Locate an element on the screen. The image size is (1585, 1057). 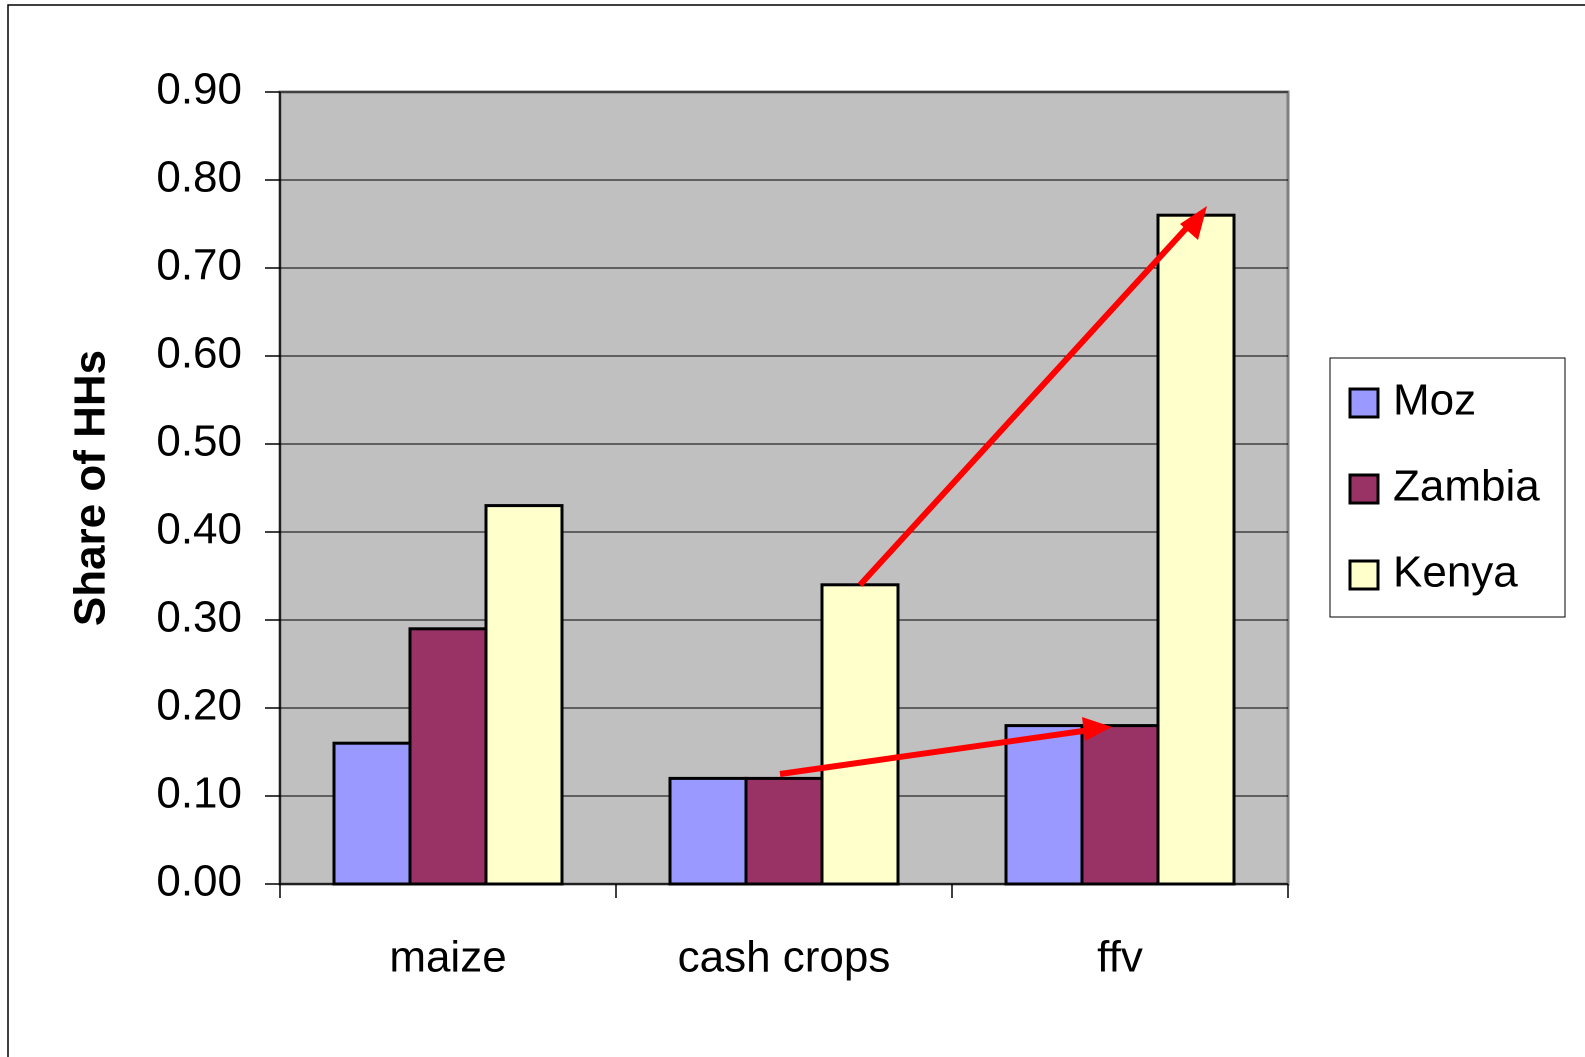
y-tick-label: 0.40 is located at coordinates (199, 529).